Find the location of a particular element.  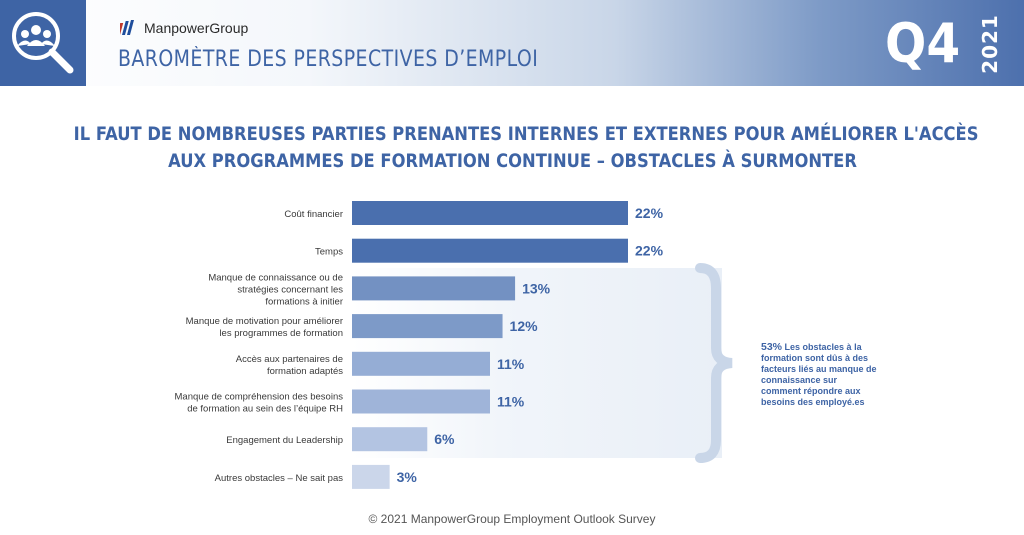

value-label-1: 22% is located at coordinates (649, 251).